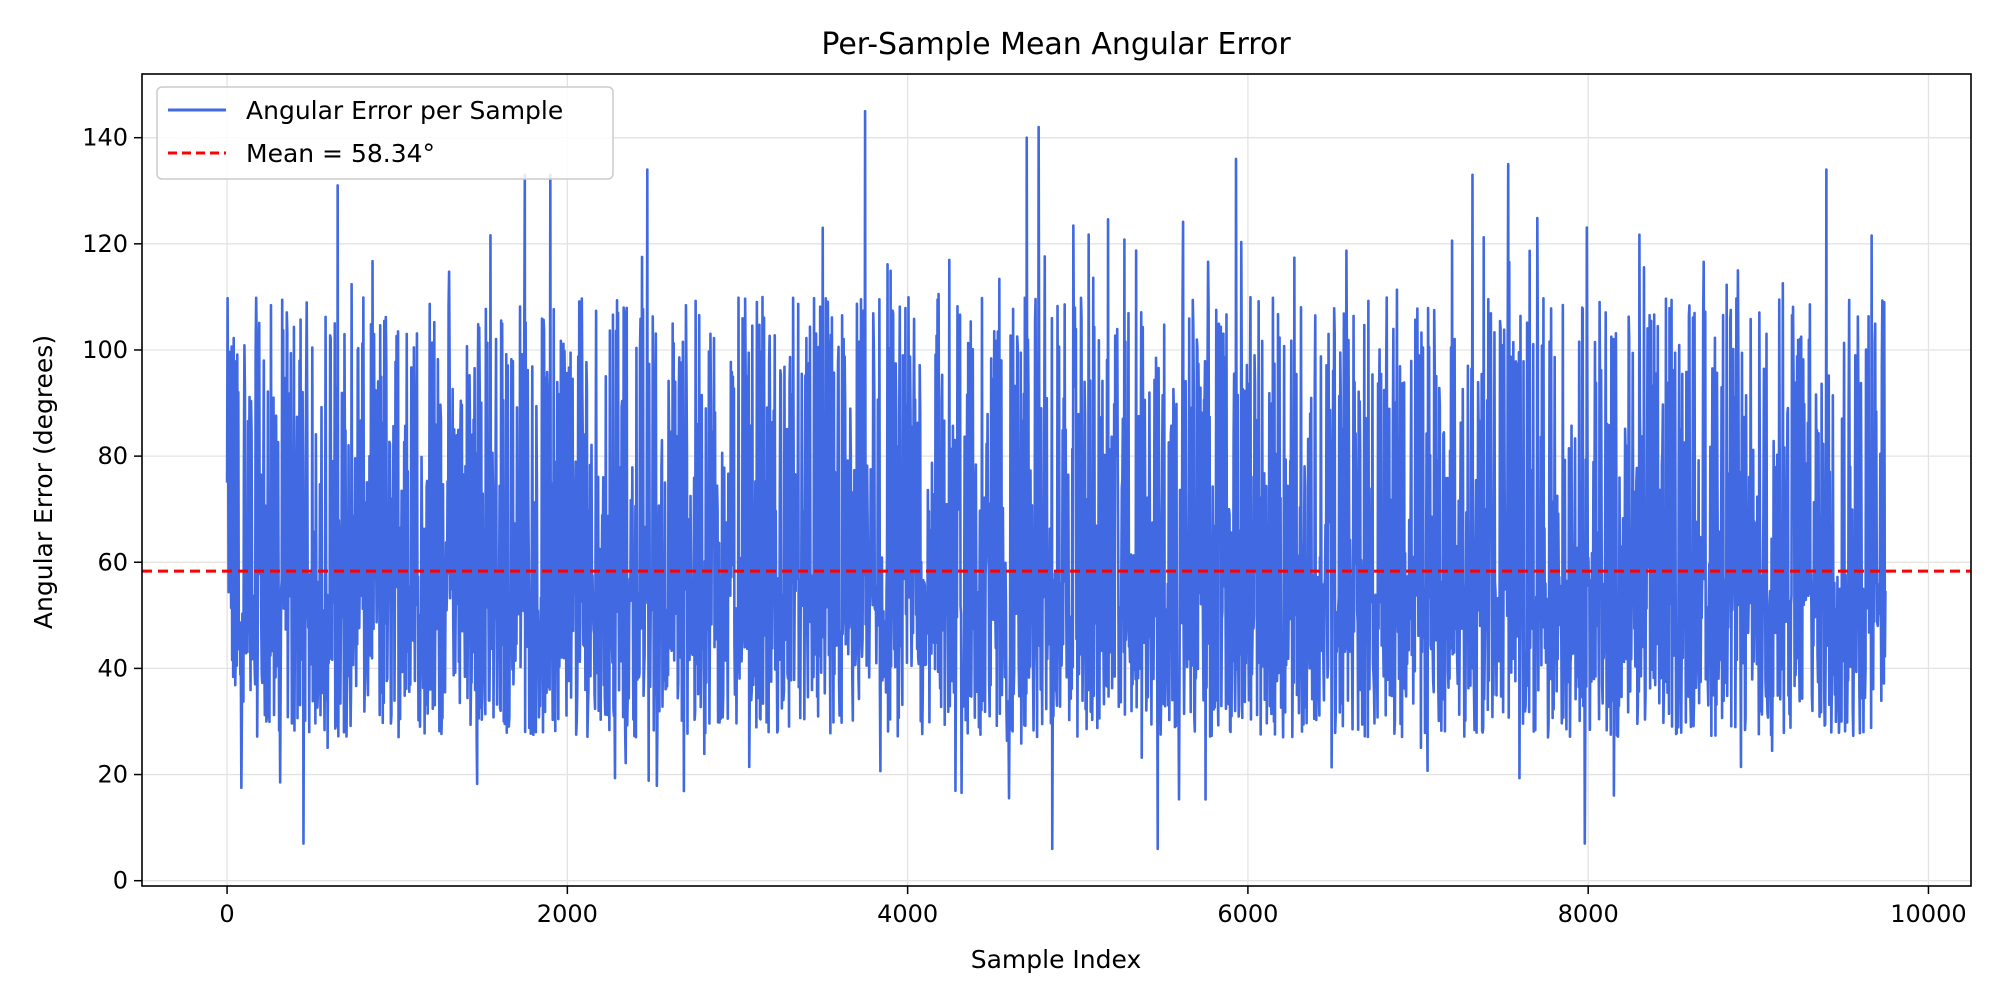  I want to click on x-tick-label: 2000, so click(567, 914).